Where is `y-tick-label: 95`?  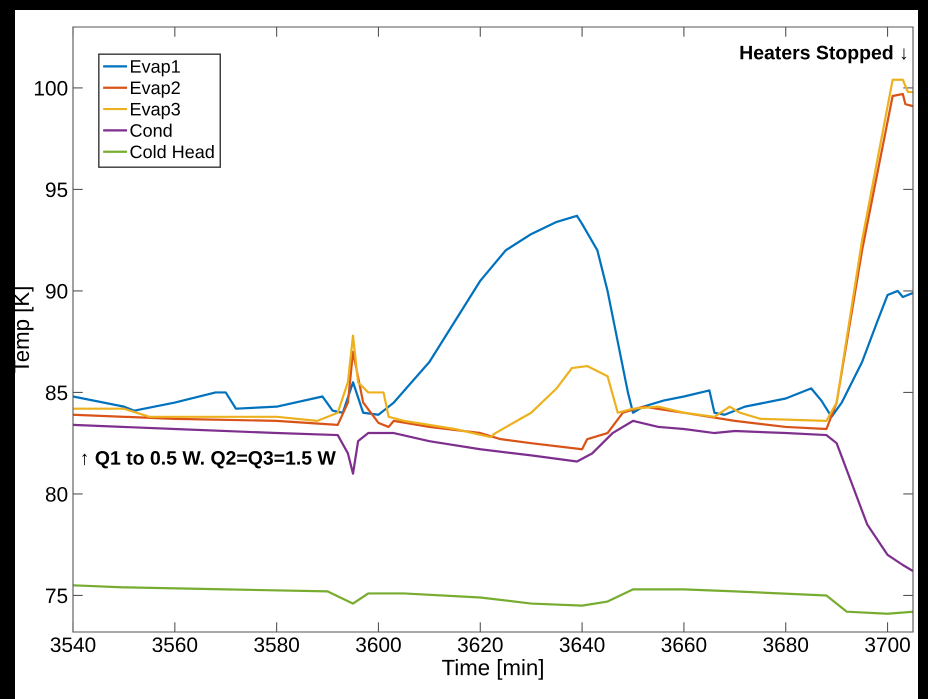 y-tick-label: 95 is located at coordinates (57, 190).